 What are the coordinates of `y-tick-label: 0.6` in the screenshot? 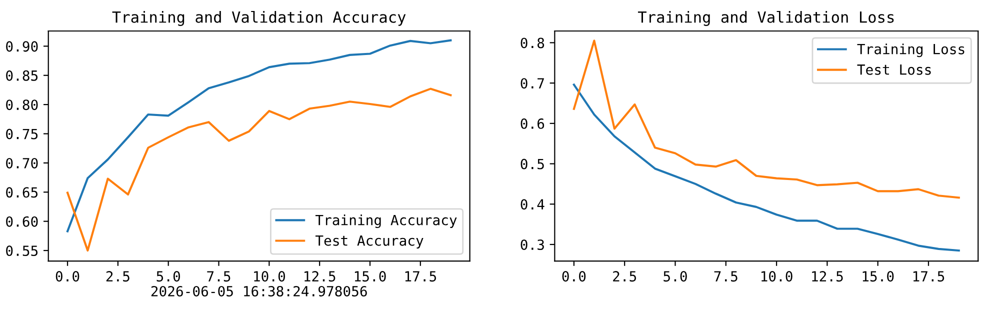 It's located at (532, 123).